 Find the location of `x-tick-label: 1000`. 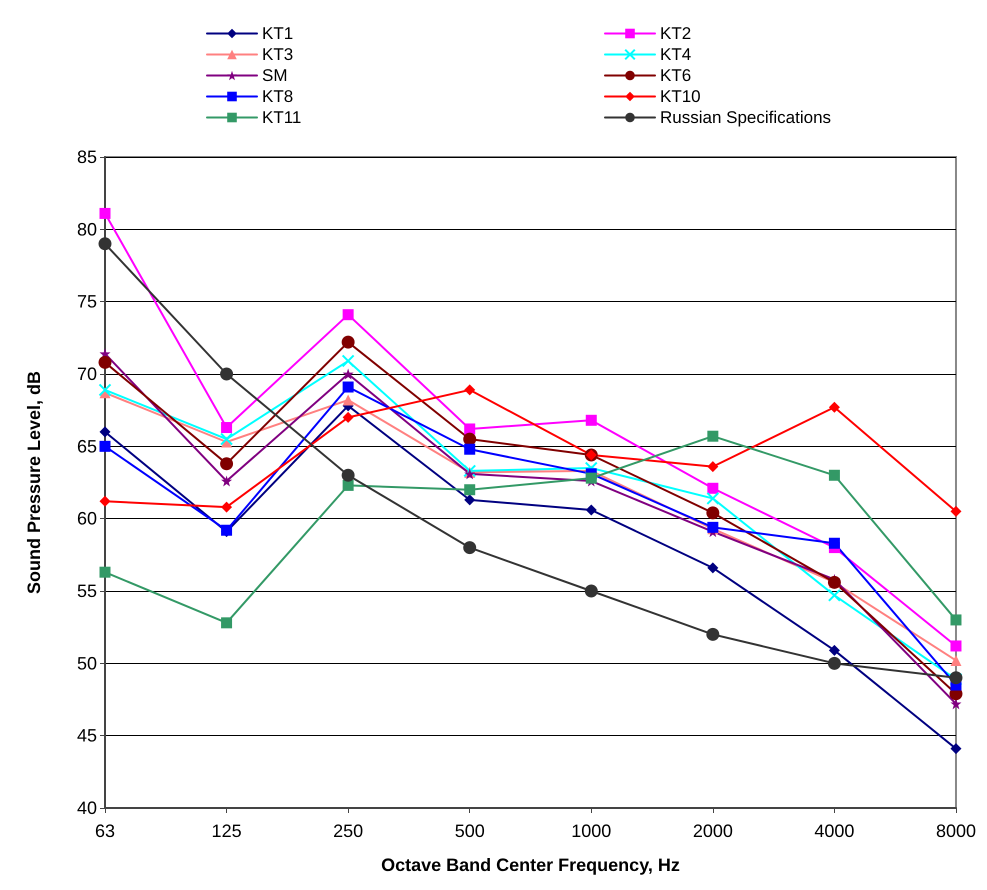

x-tick-label: 1000 is located at coordinates (591, 831).